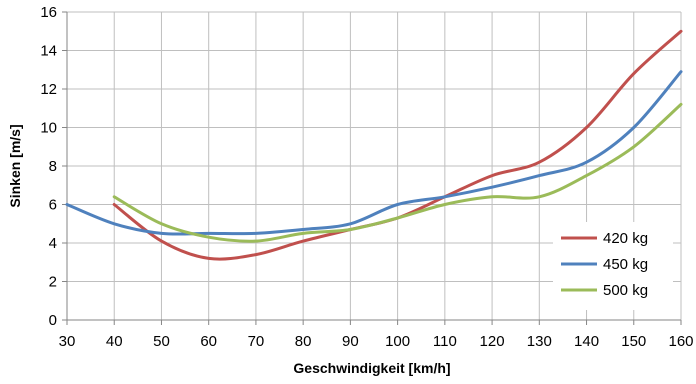 The image size is (696, 384). What do you see at coordinates (53, 205) in the screenshot?
I see `y-tick-label: 6` at bounding box center [53, 205].